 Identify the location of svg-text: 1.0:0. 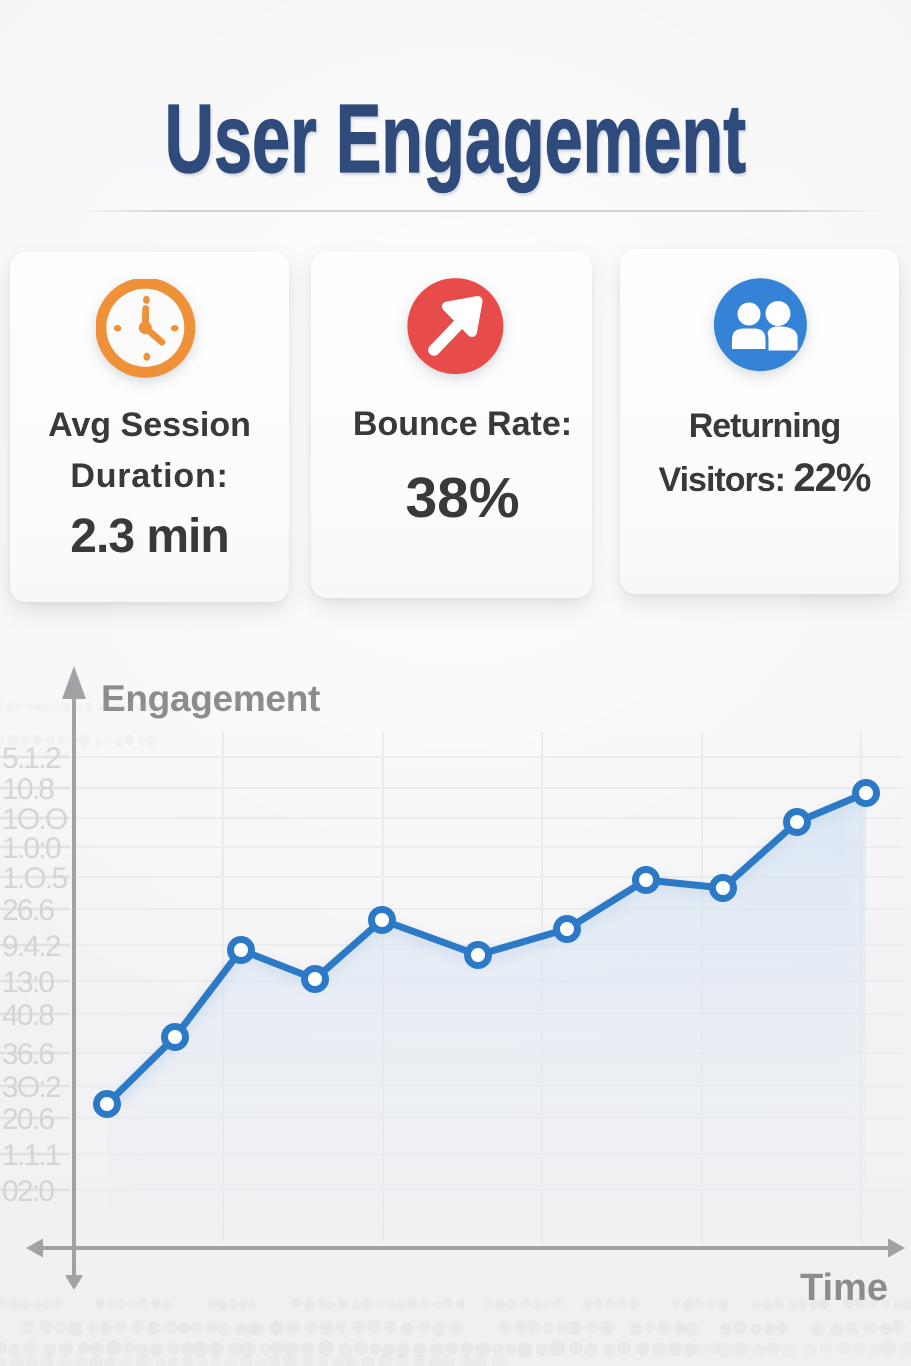
(31, 848).